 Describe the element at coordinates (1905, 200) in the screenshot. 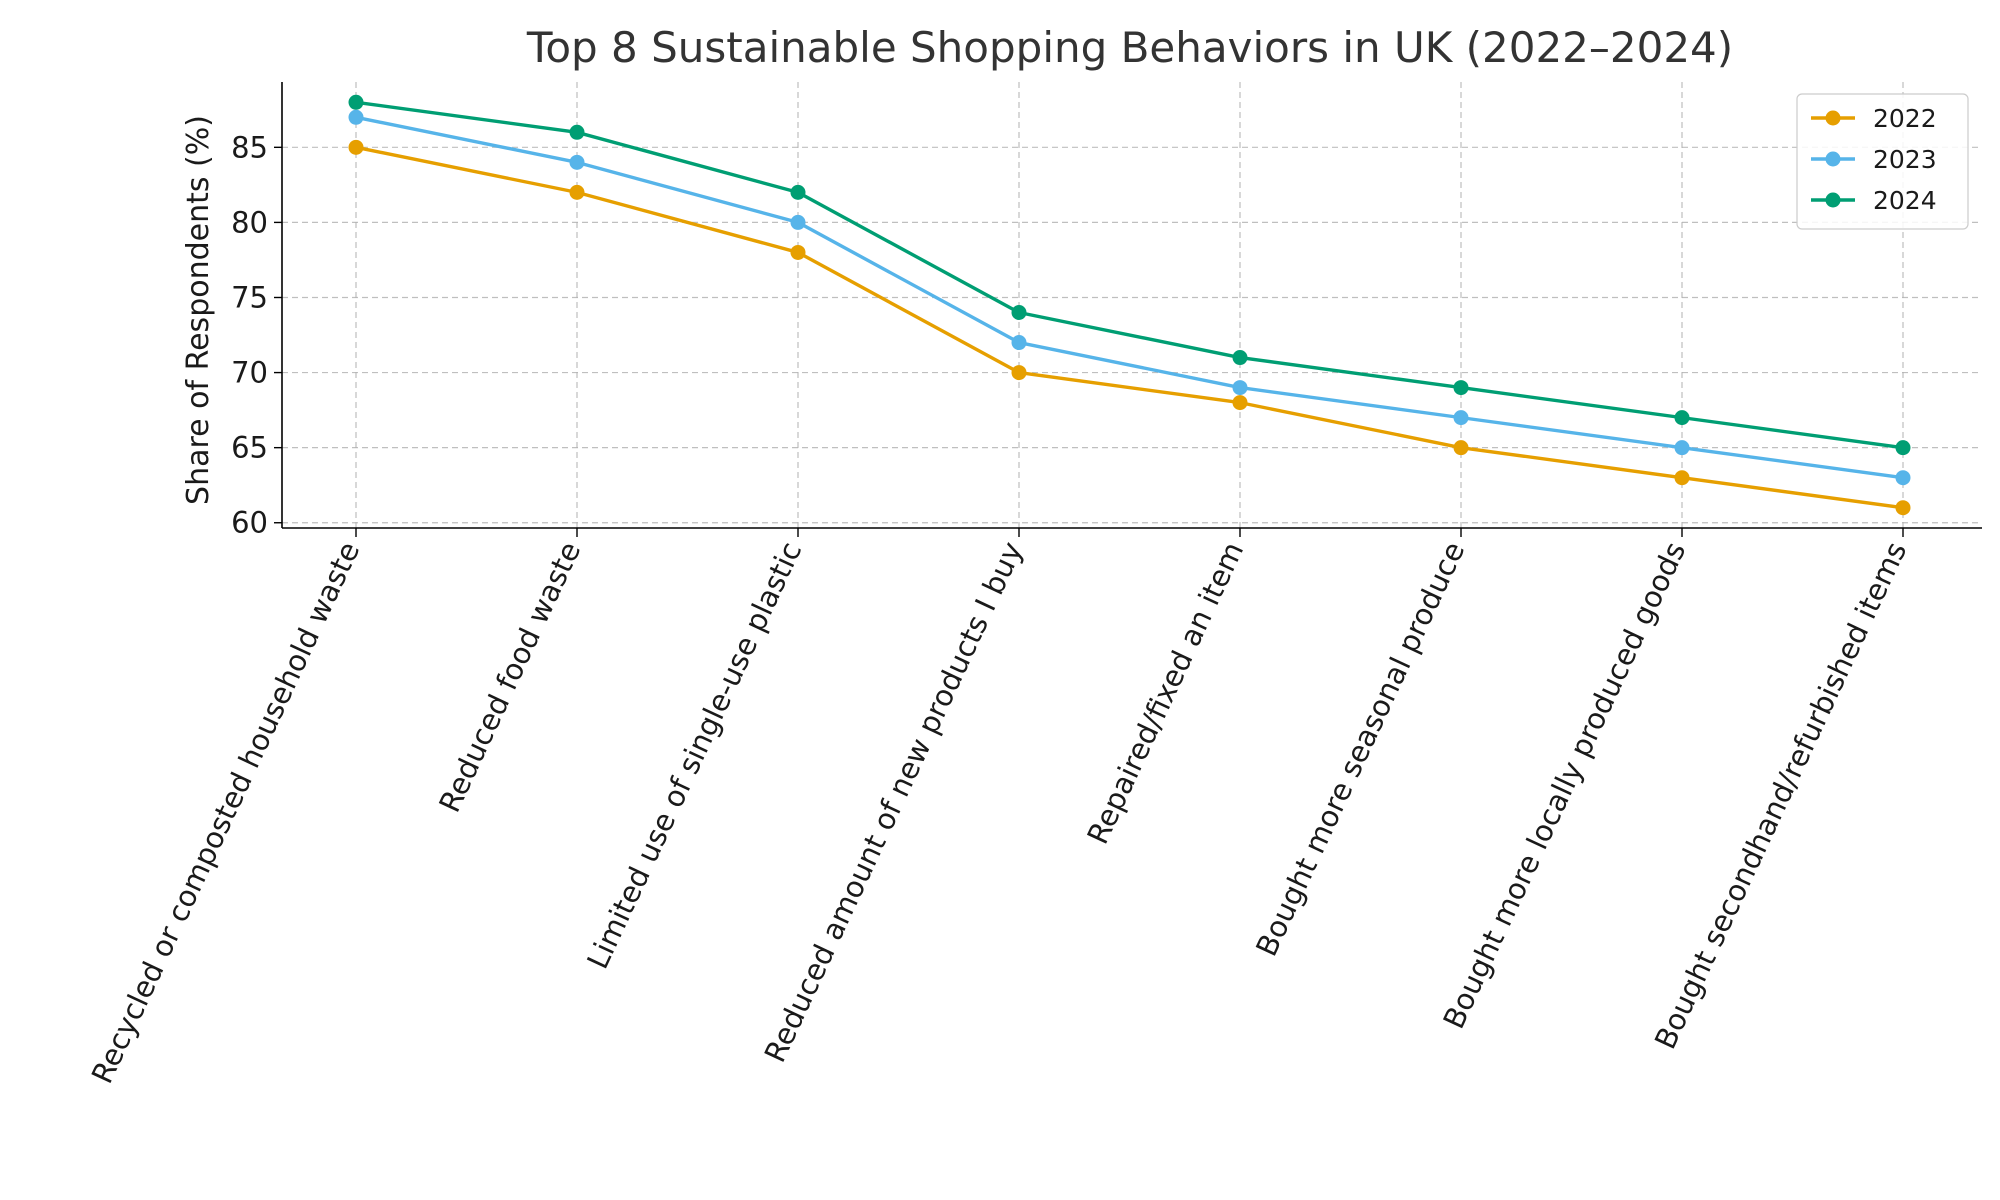

I see `legend-label: 2024` at that location.